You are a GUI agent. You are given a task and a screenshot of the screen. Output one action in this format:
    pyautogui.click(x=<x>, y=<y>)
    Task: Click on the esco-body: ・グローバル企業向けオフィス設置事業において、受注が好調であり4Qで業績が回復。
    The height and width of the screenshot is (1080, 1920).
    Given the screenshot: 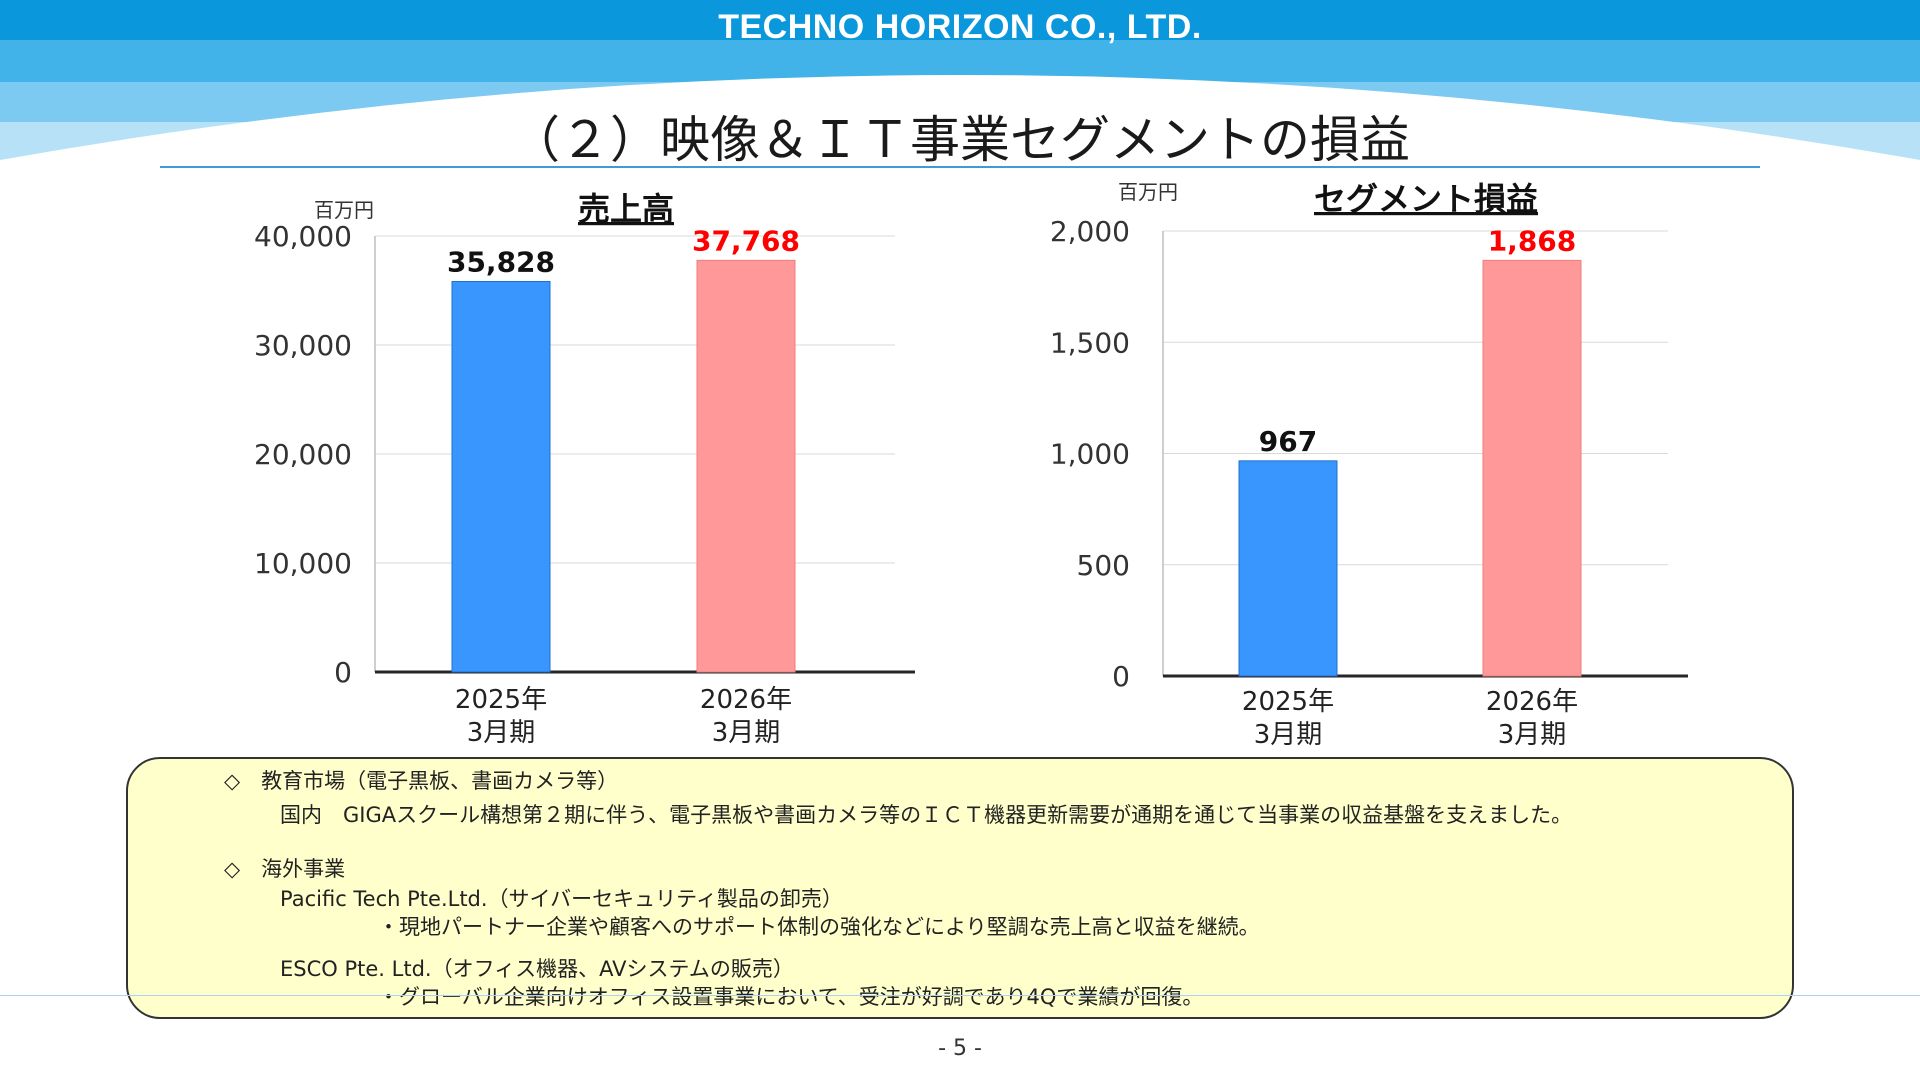 What is the action you would take?
    pyautogui.click(x=791, y=997)
    